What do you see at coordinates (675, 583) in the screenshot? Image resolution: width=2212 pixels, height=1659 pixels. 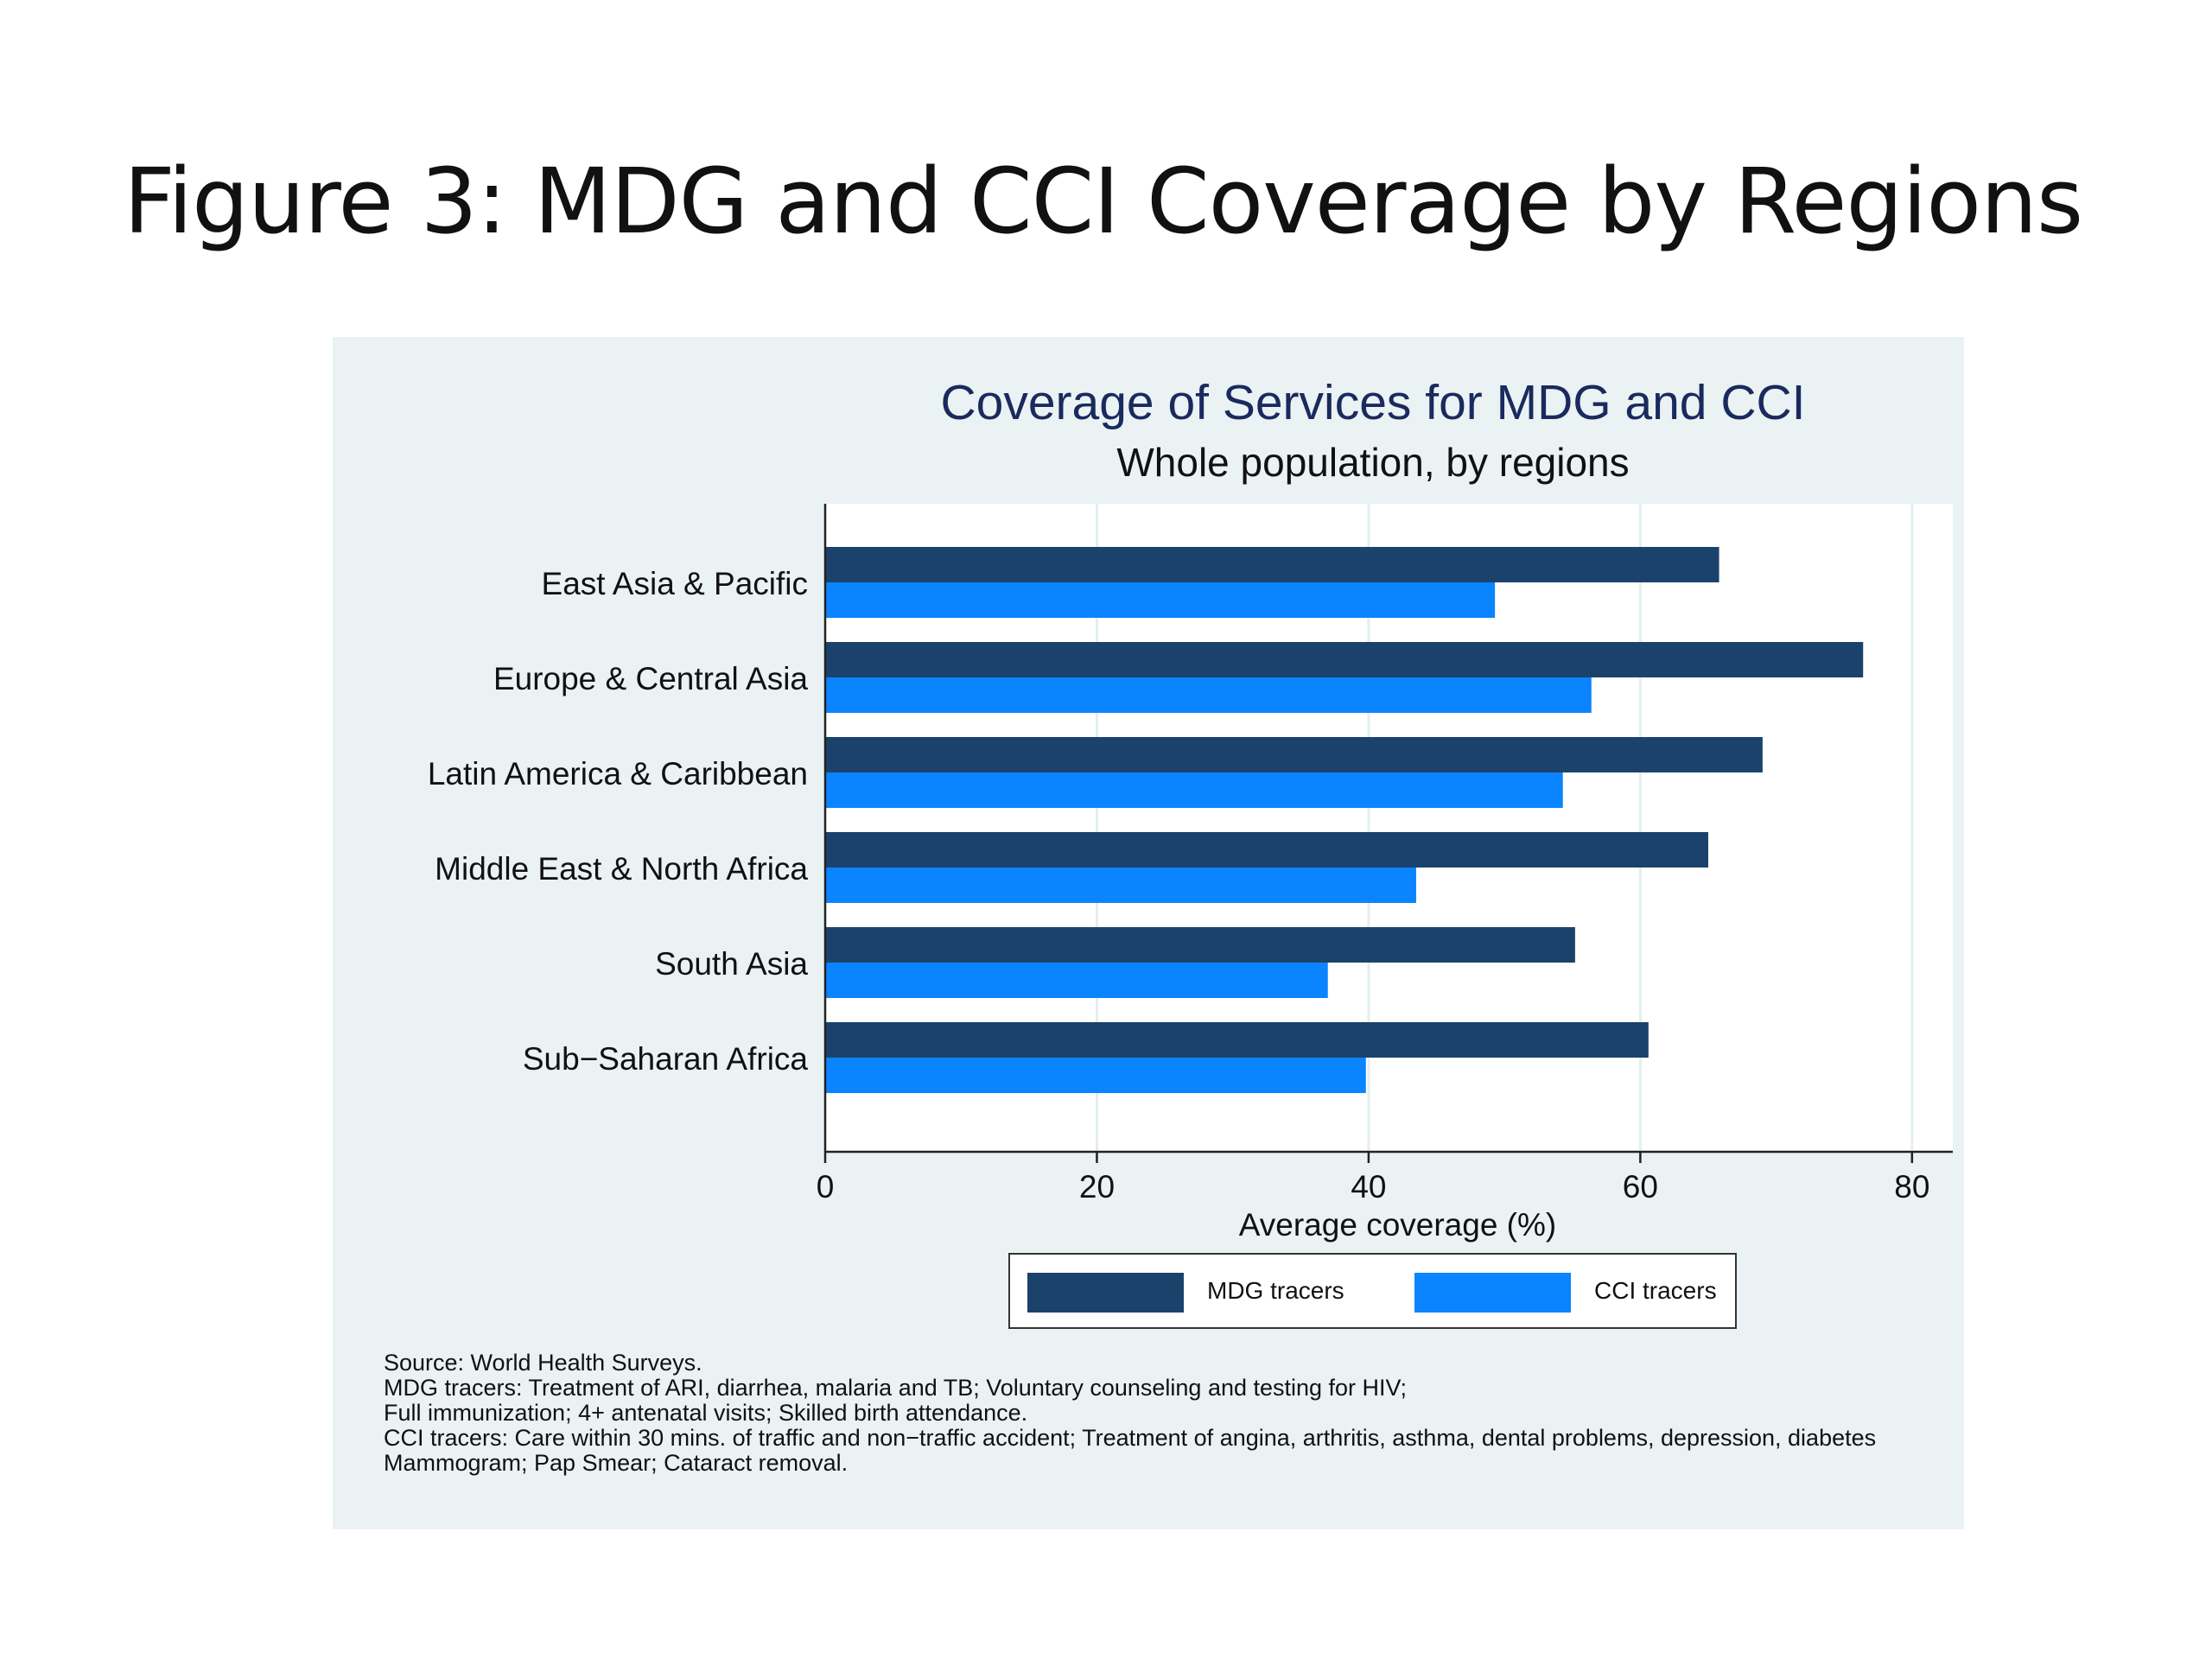 I see `category-label: East Asia & Pacific` at bounding box center [675, 583].